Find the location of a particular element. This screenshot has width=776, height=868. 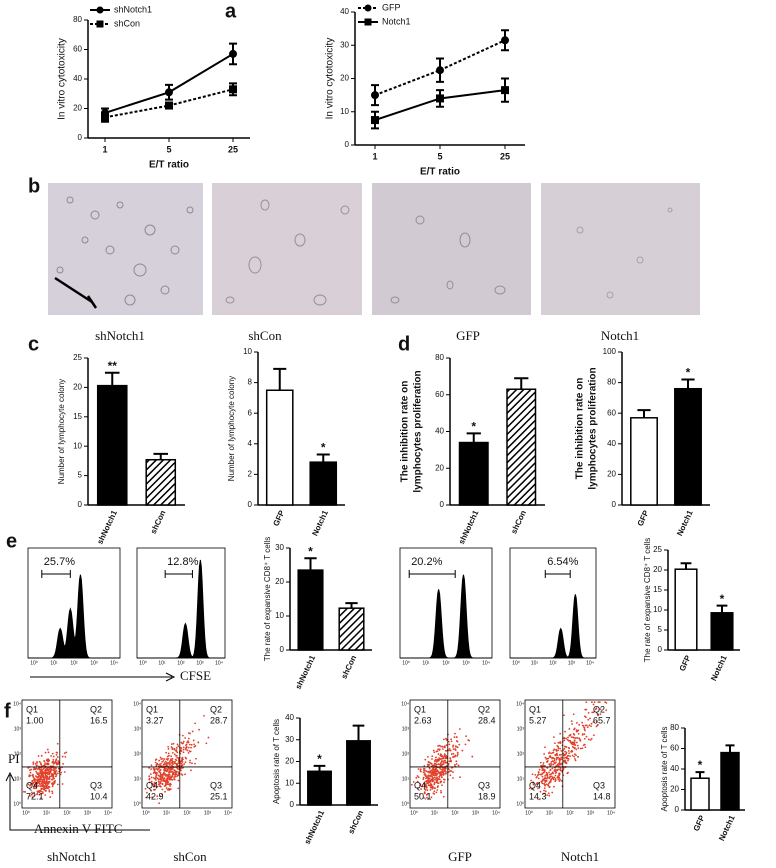

micrograph is located at coordinates (125, 249).